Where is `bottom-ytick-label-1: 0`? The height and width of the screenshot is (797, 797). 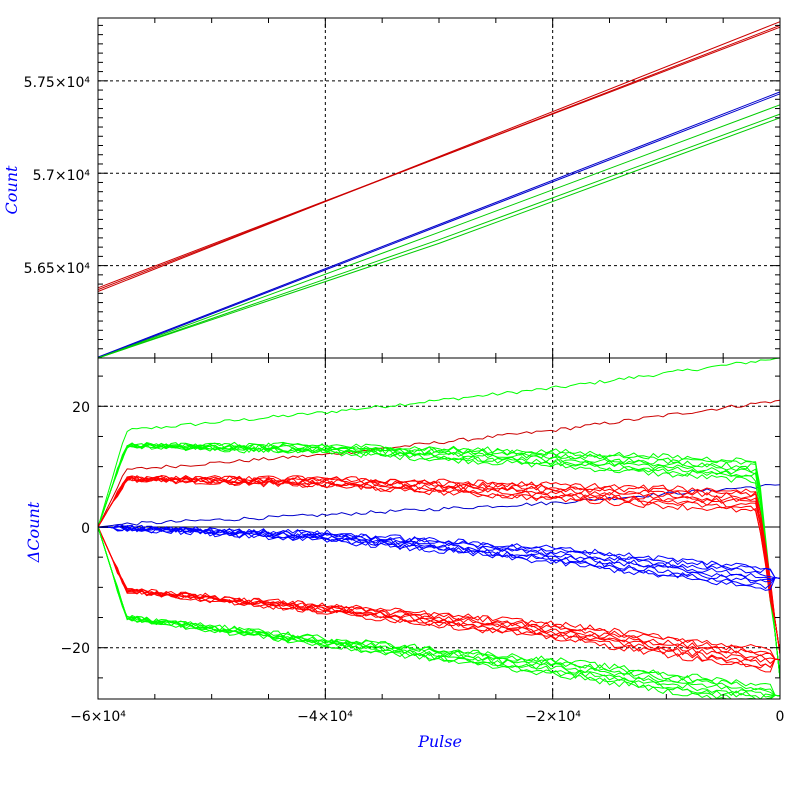
bottom-ytick-label-1: 0 is located at coordinates (85, 529).